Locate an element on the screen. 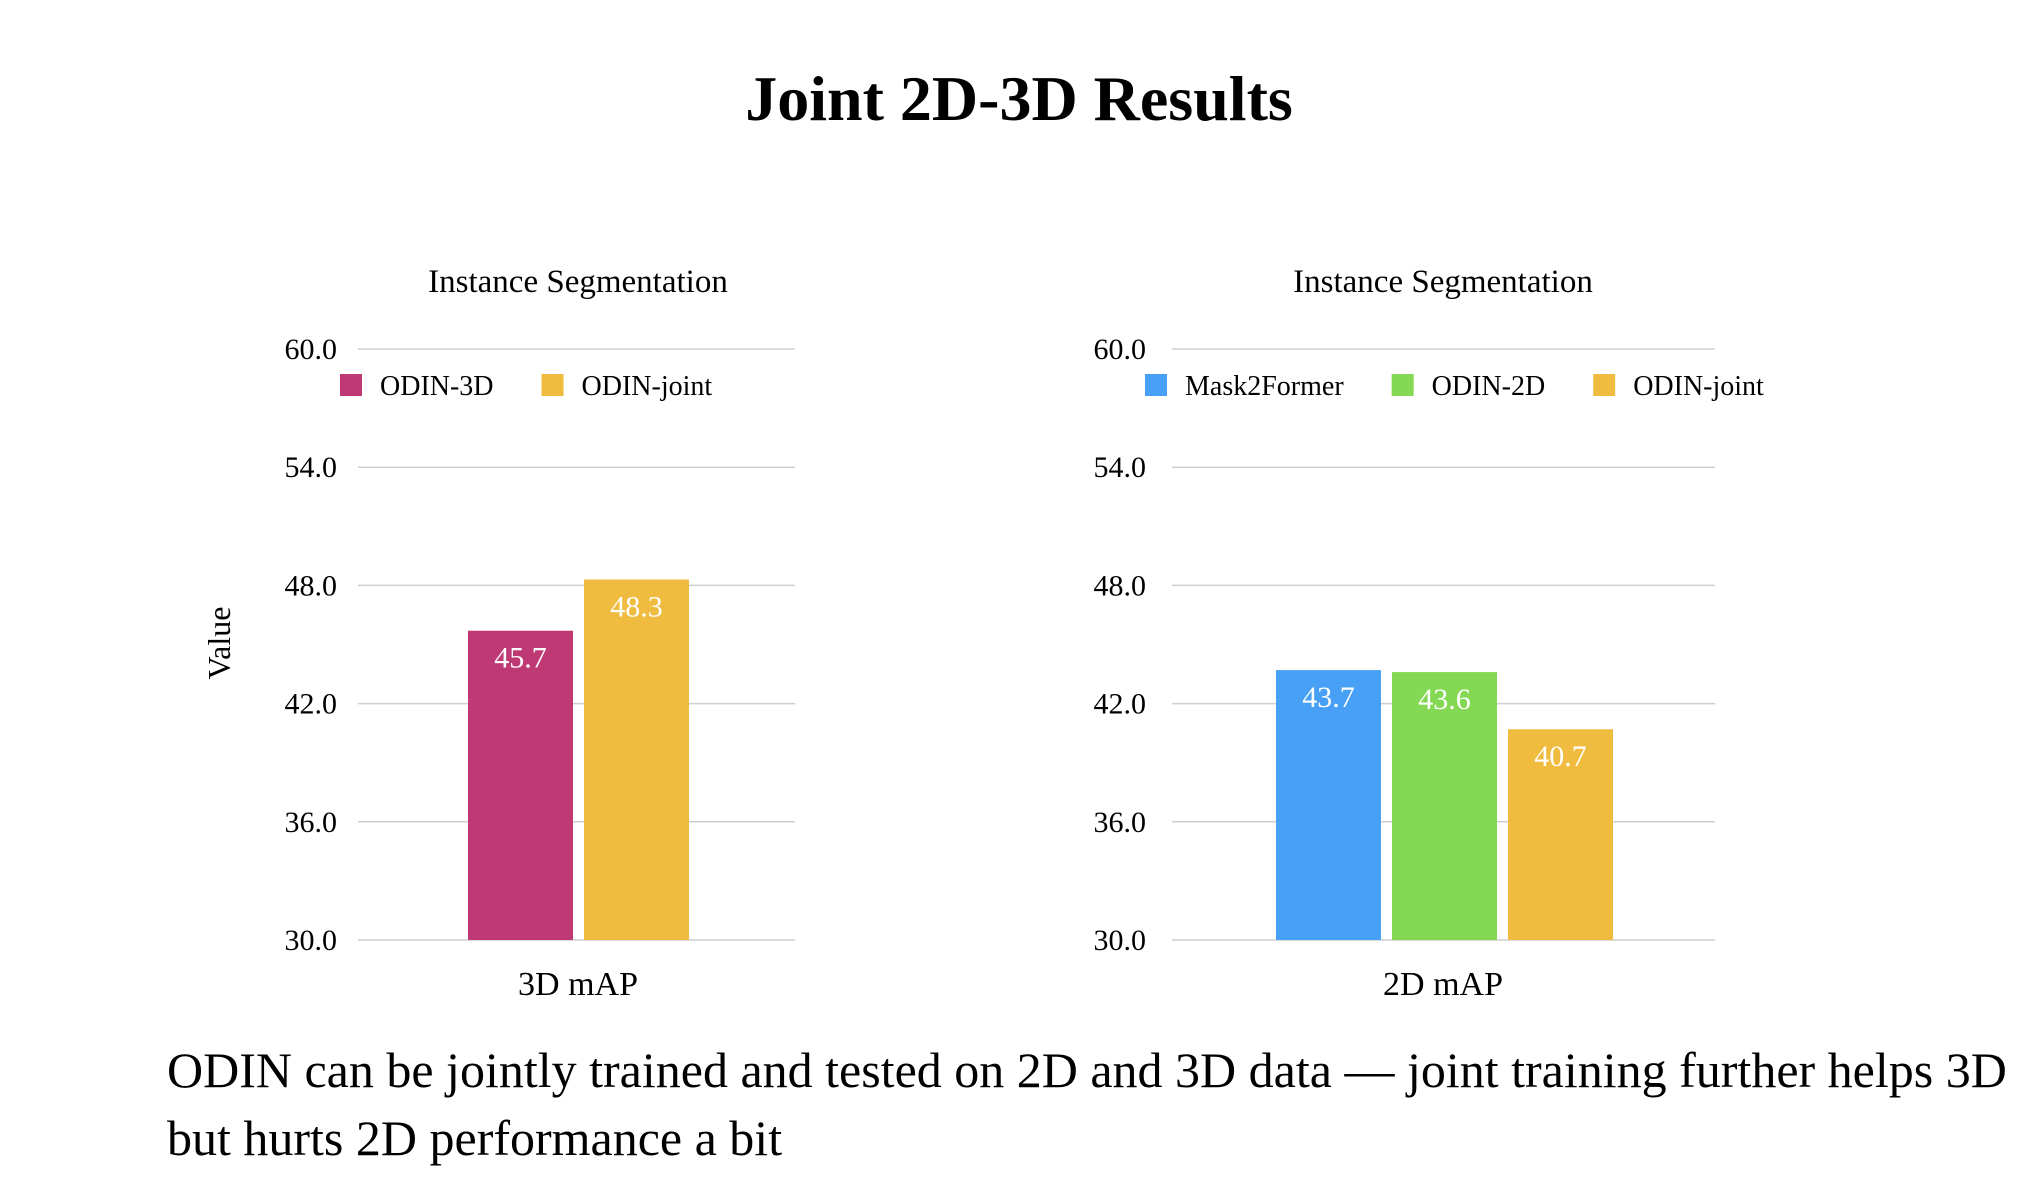 This screenshot has height=1180, width=2038. y-axis-label: Value is located at coordinates (219, 643).